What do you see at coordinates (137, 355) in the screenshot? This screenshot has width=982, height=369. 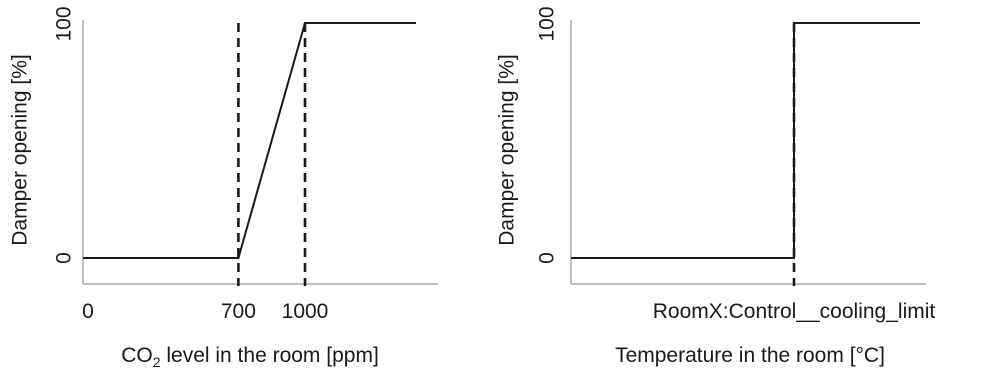 I see `left-xlabel-main: CO` at bounding box center [137, 355].